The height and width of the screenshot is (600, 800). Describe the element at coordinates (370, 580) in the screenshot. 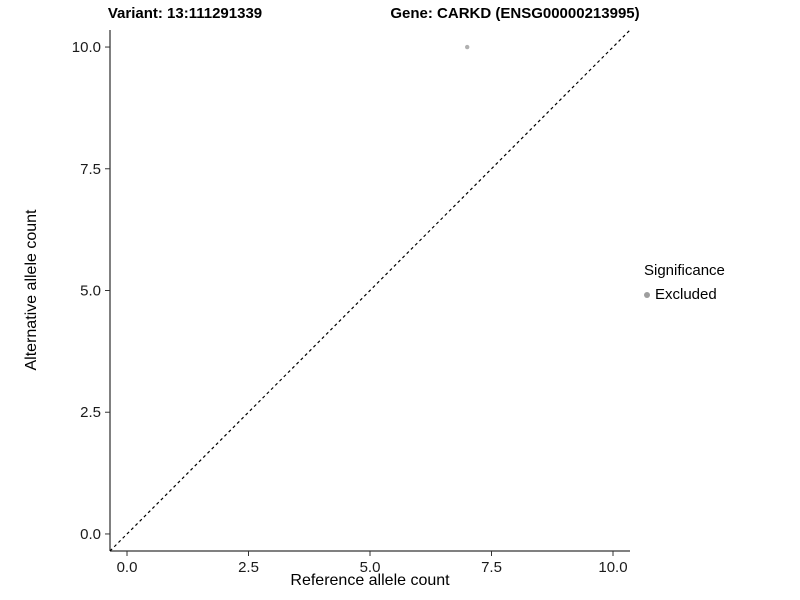

I see `x-axis-title: Reference allele count` at that location.